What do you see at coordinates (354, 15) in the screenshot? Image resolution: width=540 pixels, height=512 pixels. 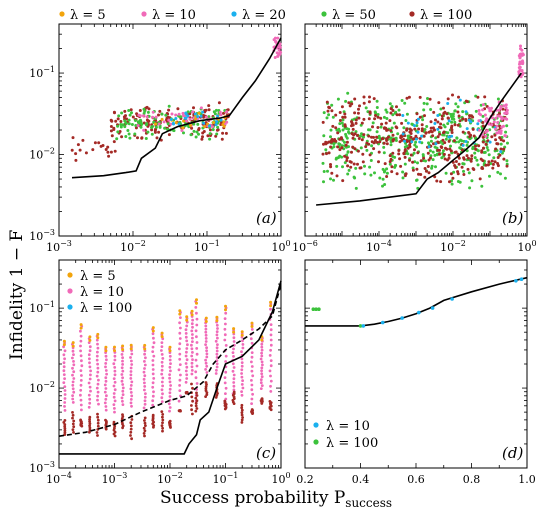 I see `legend-label-lambda50: λ = 50` at bounding box center [354, 15].